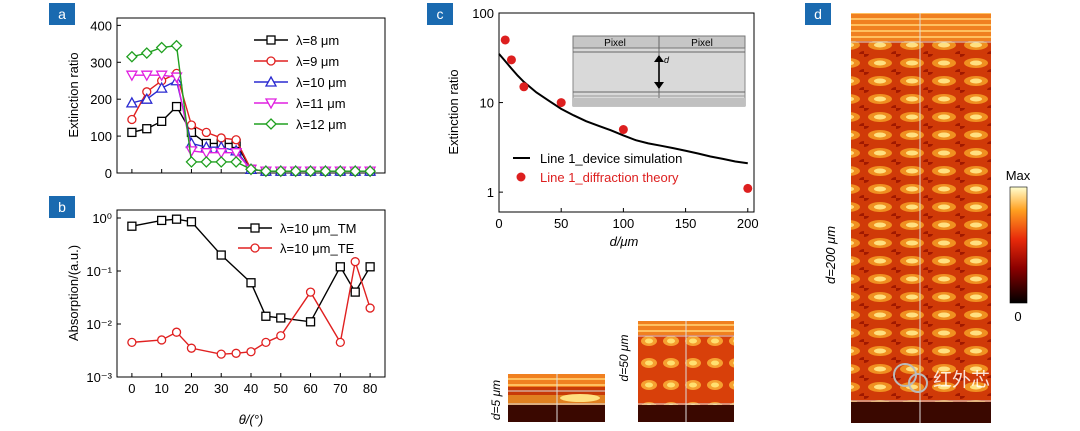  Describe the element at coordinates (317, 40) in the screenshot. I see `panel-a-legend-label: λ=8 μm` at that location.